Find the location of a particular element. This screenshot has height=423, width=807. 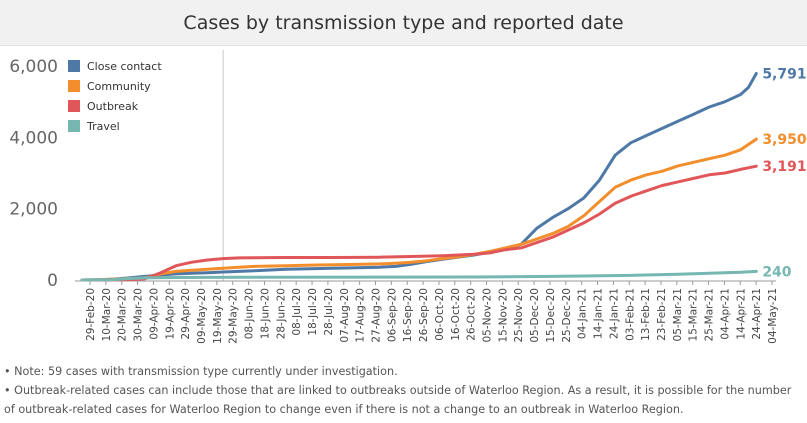

legend-label: Close contact is located at coordinates (124, 66).